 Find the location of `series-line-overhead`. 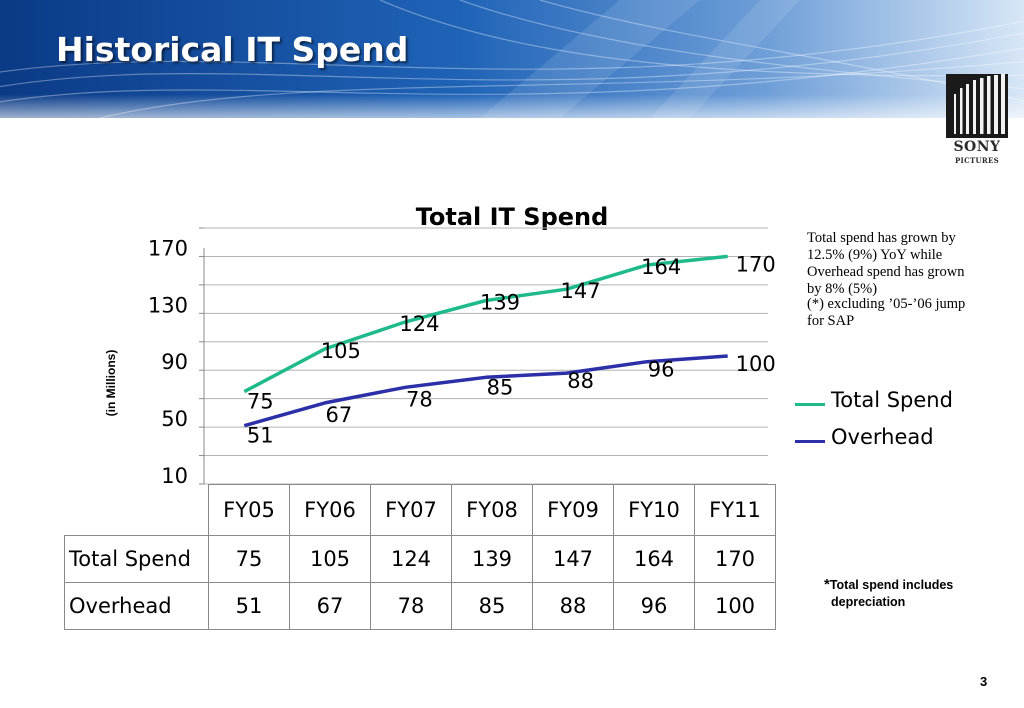

series-line-overhead is located at coordinates (485, 391).